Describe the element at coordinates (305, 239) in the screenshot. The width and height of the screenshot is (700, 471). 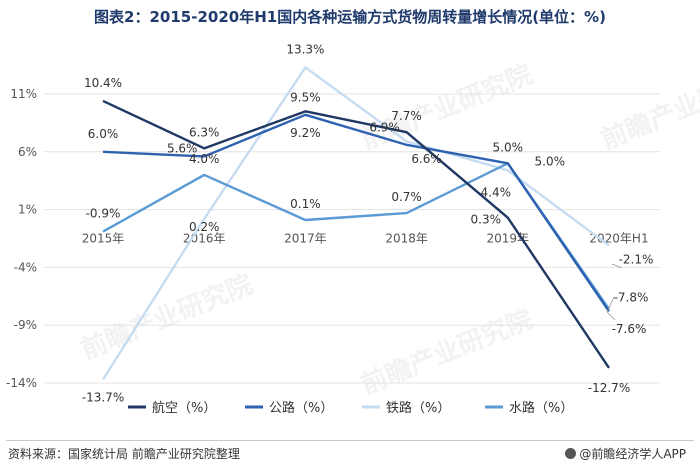
I see `x-category-label: 2017年` at that location.